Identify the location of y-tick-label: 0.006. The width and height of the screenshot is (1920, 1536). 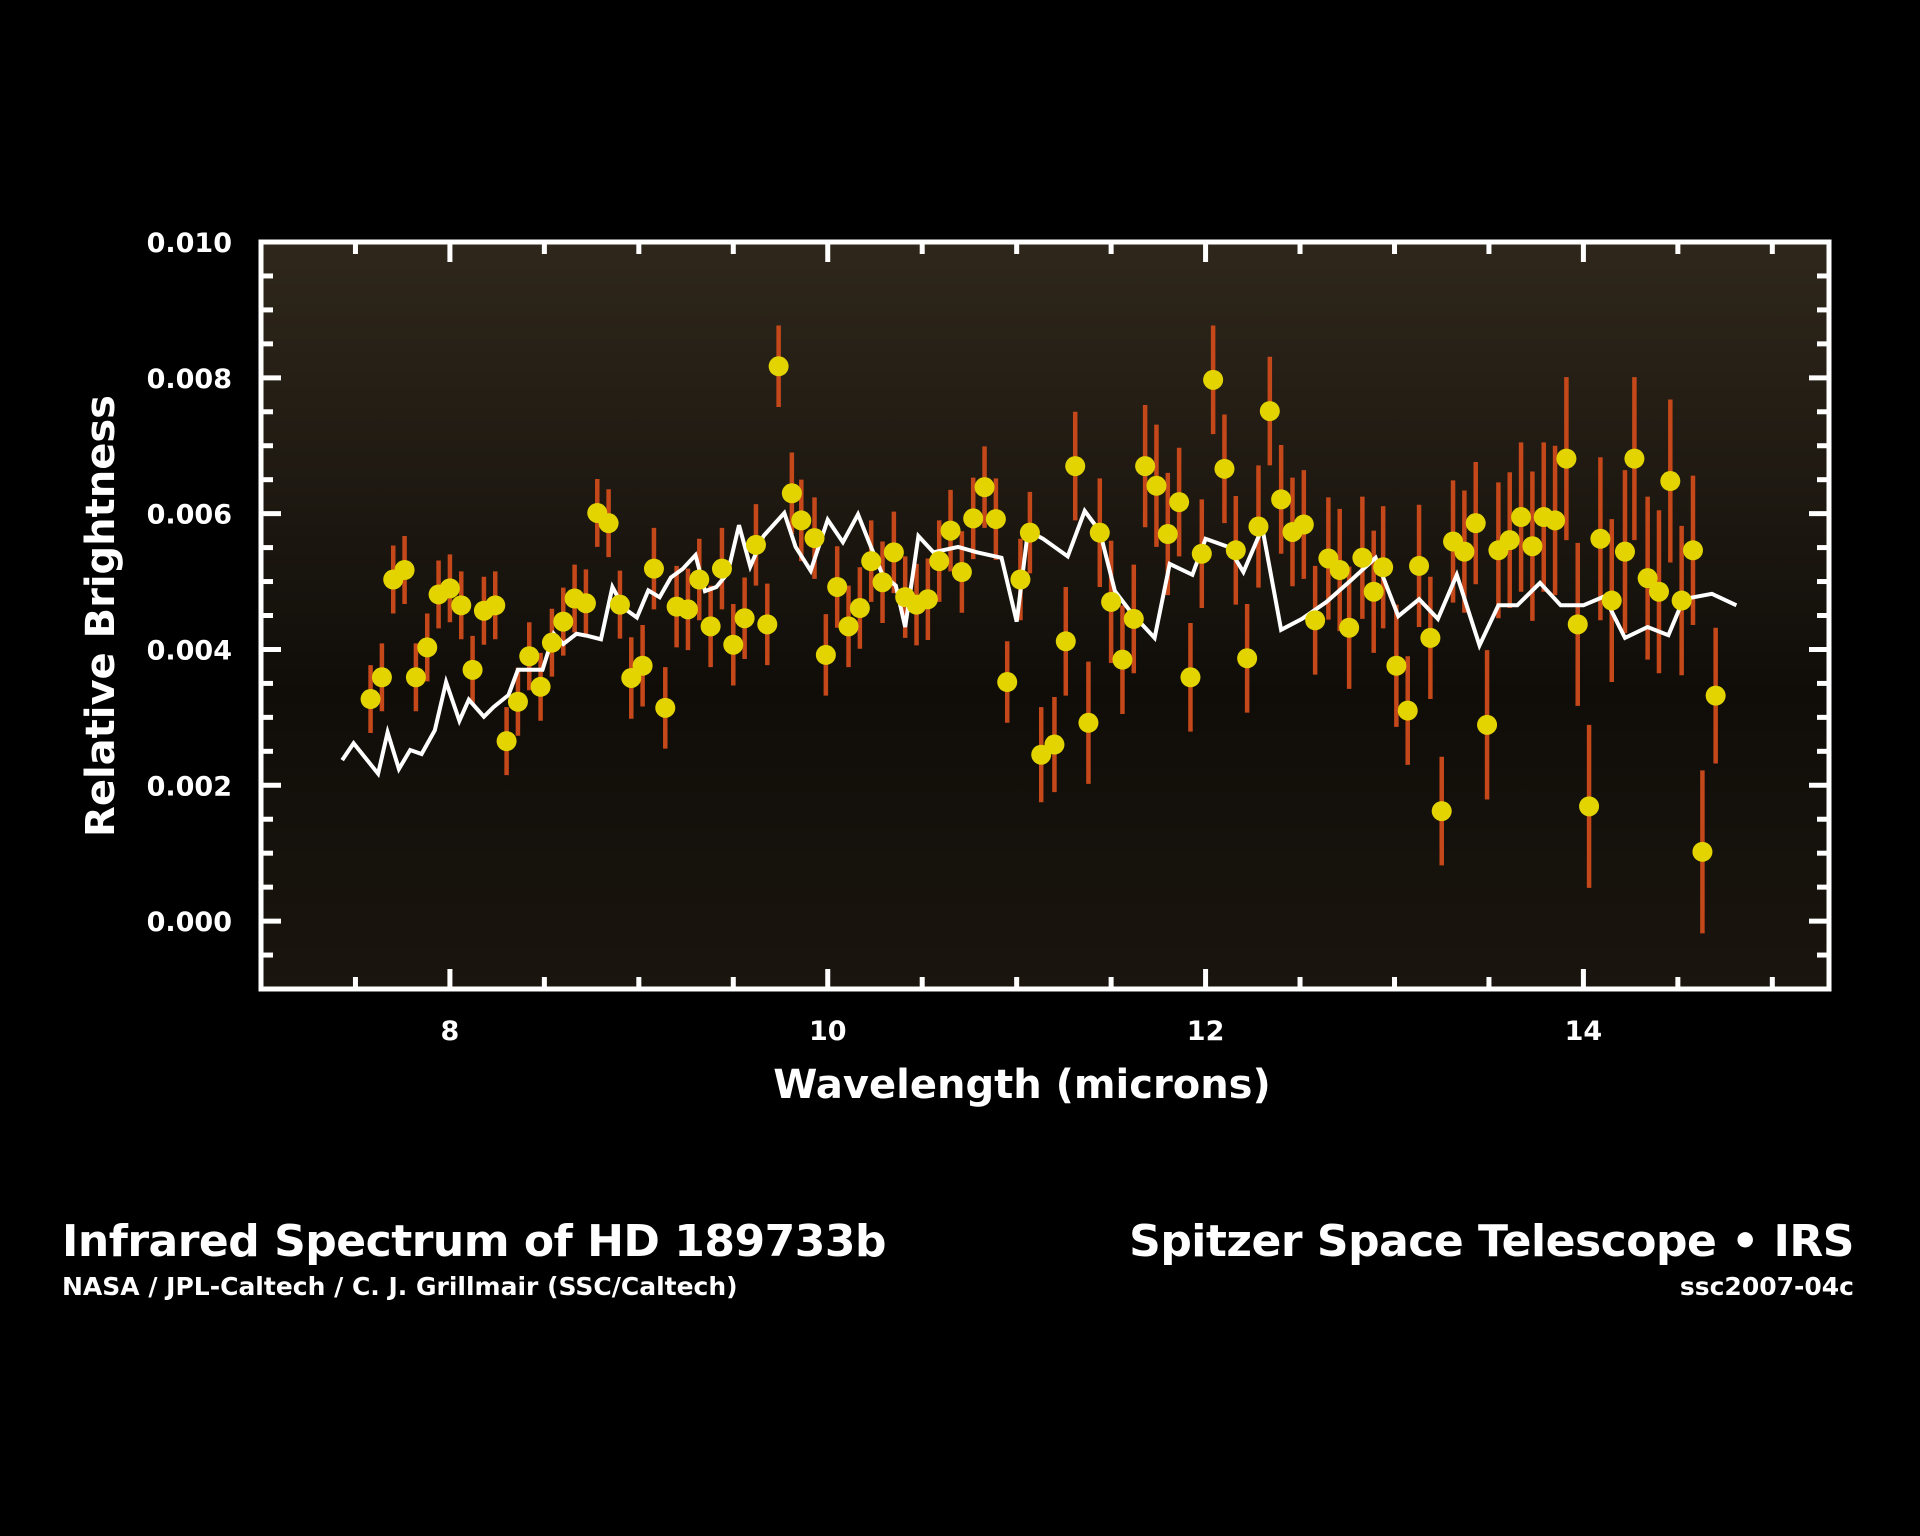
(189, 515).